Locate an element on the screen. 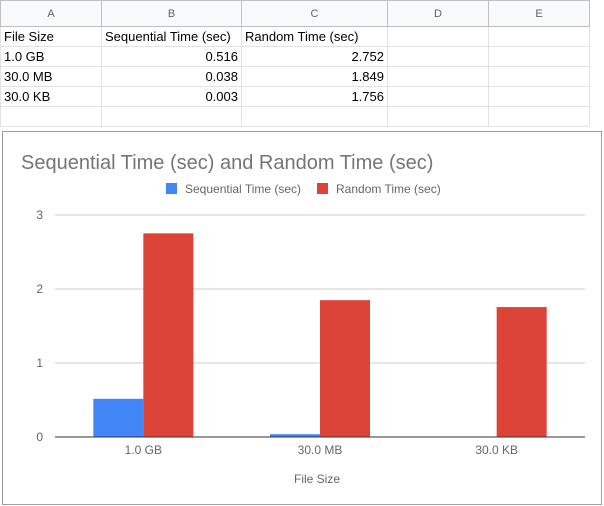  cell-d1 is located at coordinates (438, 36).